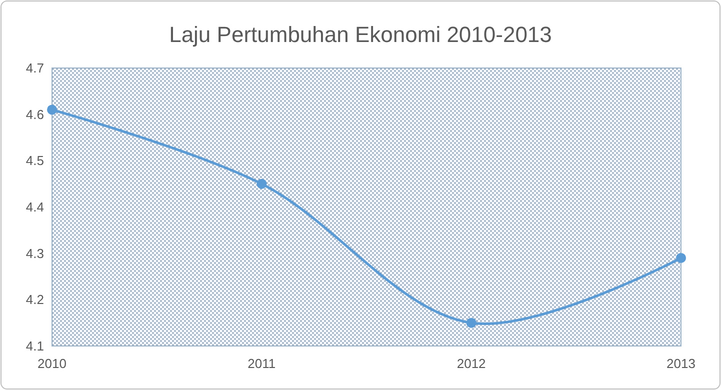  What do you see at coordinates (35, 253) in the screenshot?
I see `y-tick-label: 4.3` at bounding box center [35, 253].